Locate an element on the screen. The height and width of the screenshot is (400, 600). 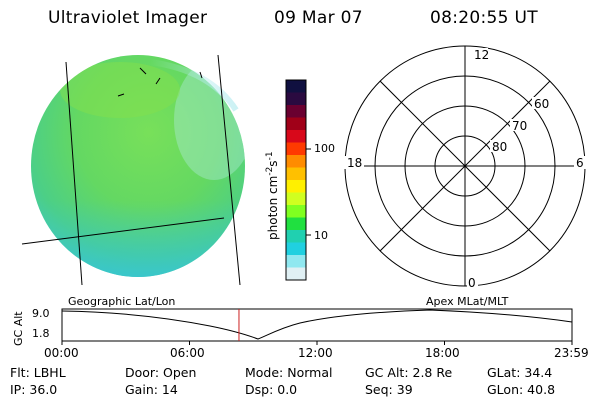
instrument-title: Ultraviolet Imager is located at coordinates (128, 18).